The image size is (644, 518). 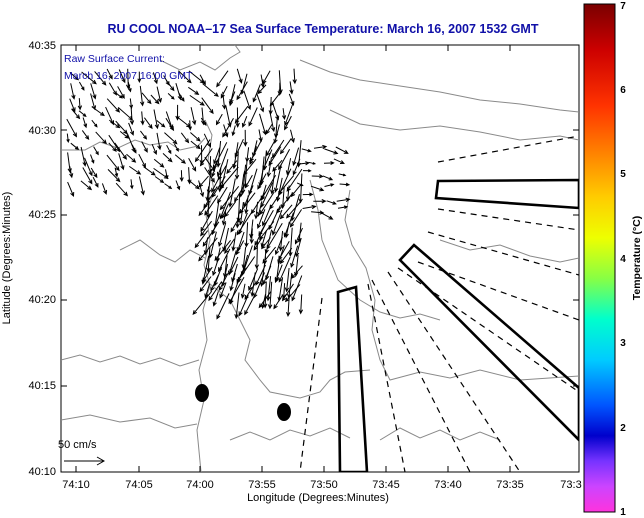 What do you see at coordinates (42, 472) in the screenshot?
I see `y-tick-label: 40:10` at bounding box center [42, 472].